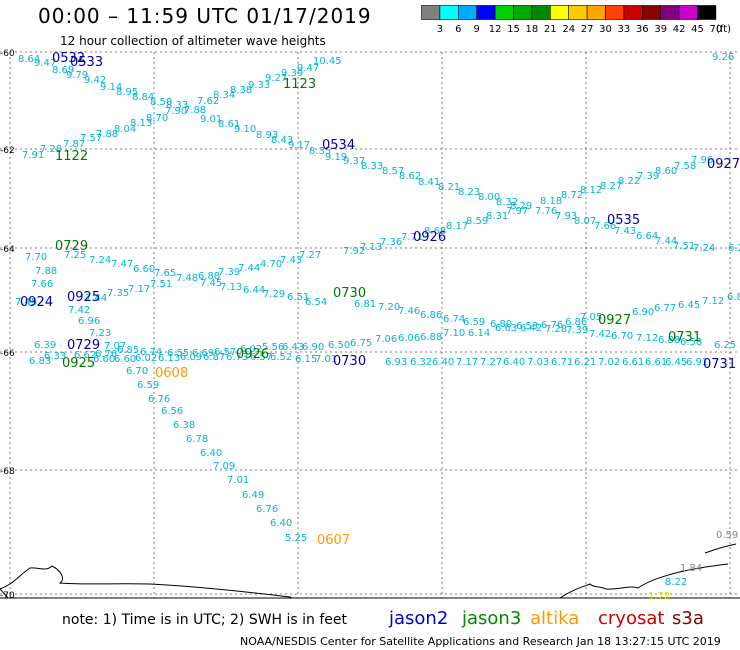 This screenshot has height=650, width=740. What do you see at coordinates (551, 201) in the screenshot?
I see `swh-value: 8.18` at bounding box center [551, 201].